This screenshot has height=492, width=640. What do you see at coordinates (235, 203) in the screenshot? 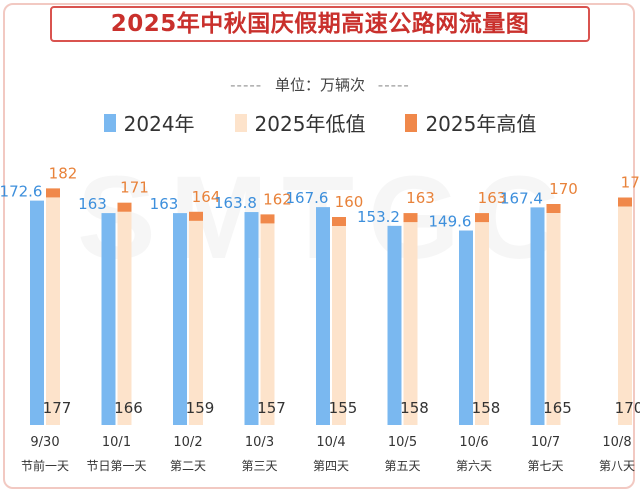
I see `data-label-2024: 163.8` at bounding box center [235, 203].